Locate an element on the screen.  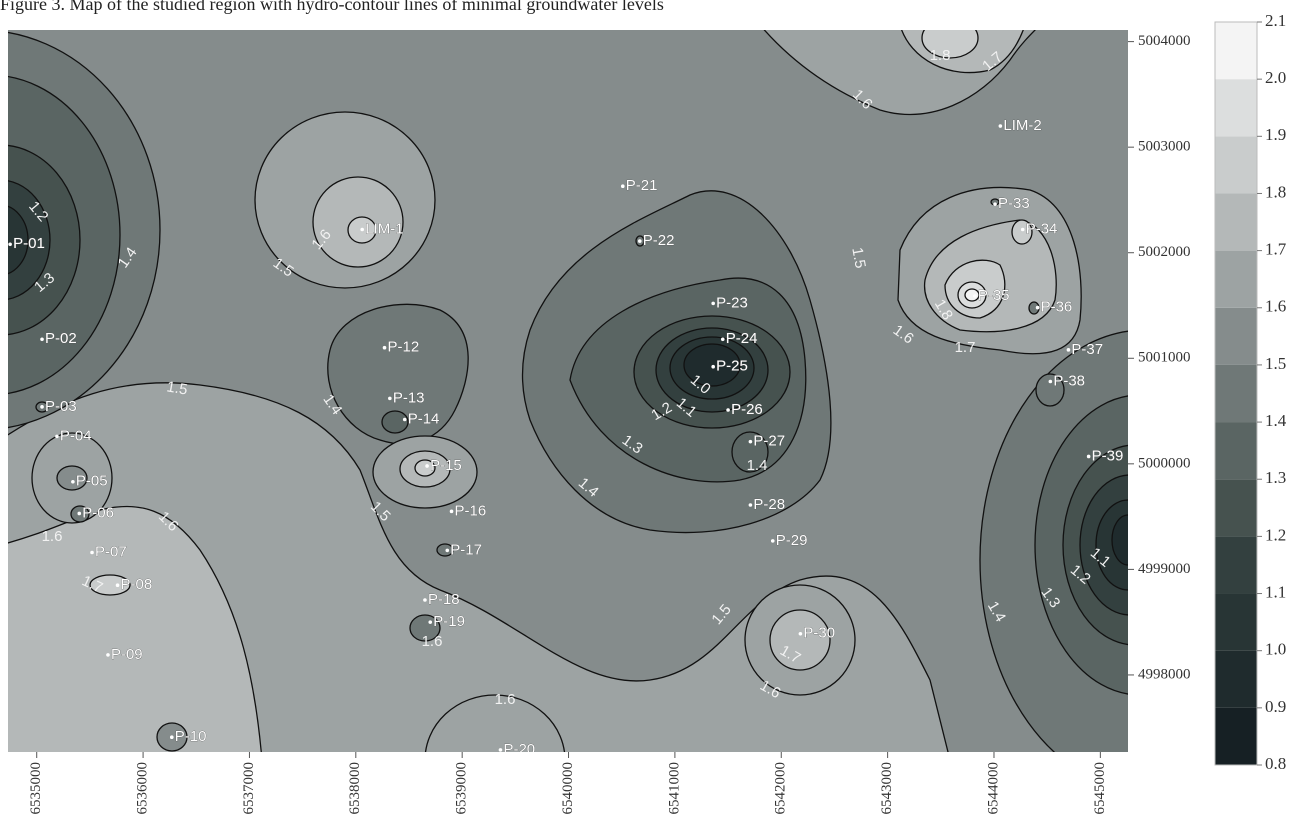
well-label: P-16 is located at coordinates (471, 510).